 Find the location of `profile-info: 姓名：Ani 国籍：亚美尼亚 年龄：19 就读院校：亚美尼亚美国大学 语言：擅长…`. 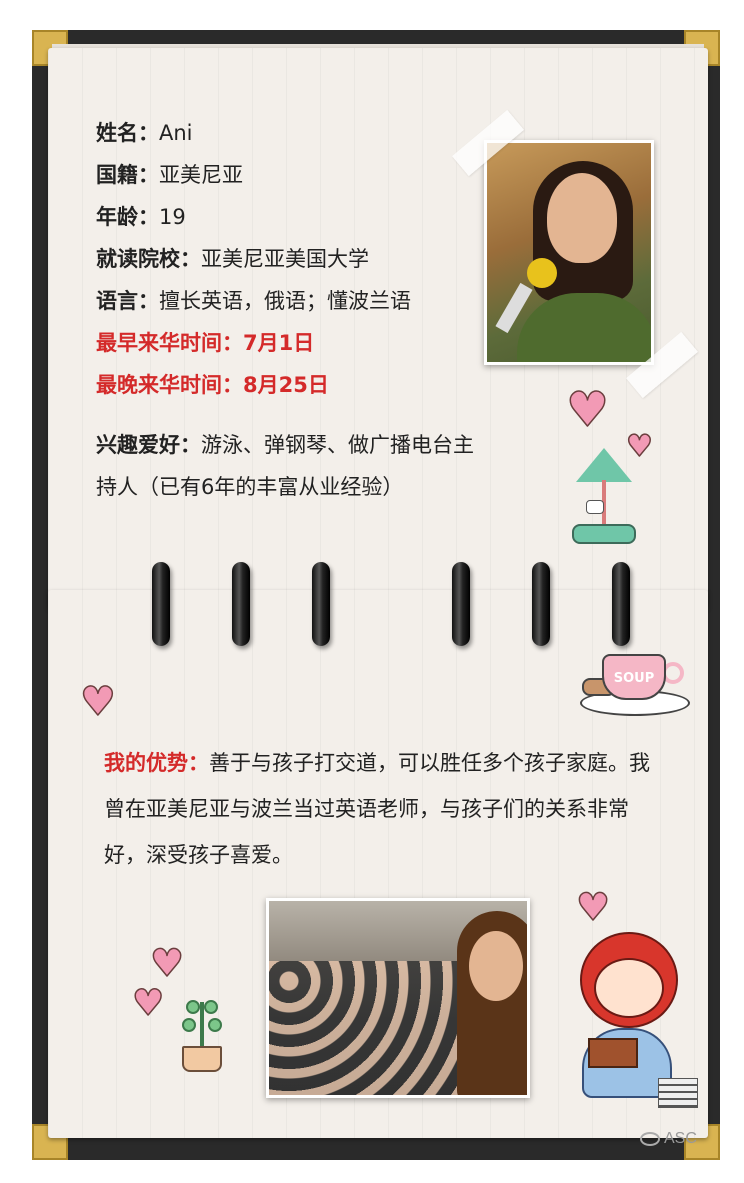

profile-info: 姓名：Ani 国籍：亚美尼亚 年龄：19 就读院校：亚美尼亚美国大学 语言：擅长… is located at coordinates (286, 259).